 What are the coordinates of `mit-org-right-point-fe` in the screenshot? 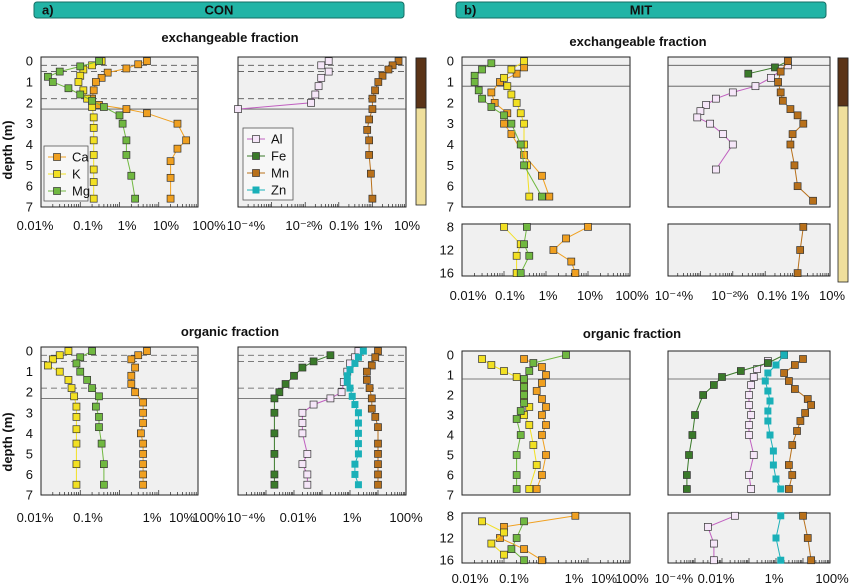 It's located at (703, 395).